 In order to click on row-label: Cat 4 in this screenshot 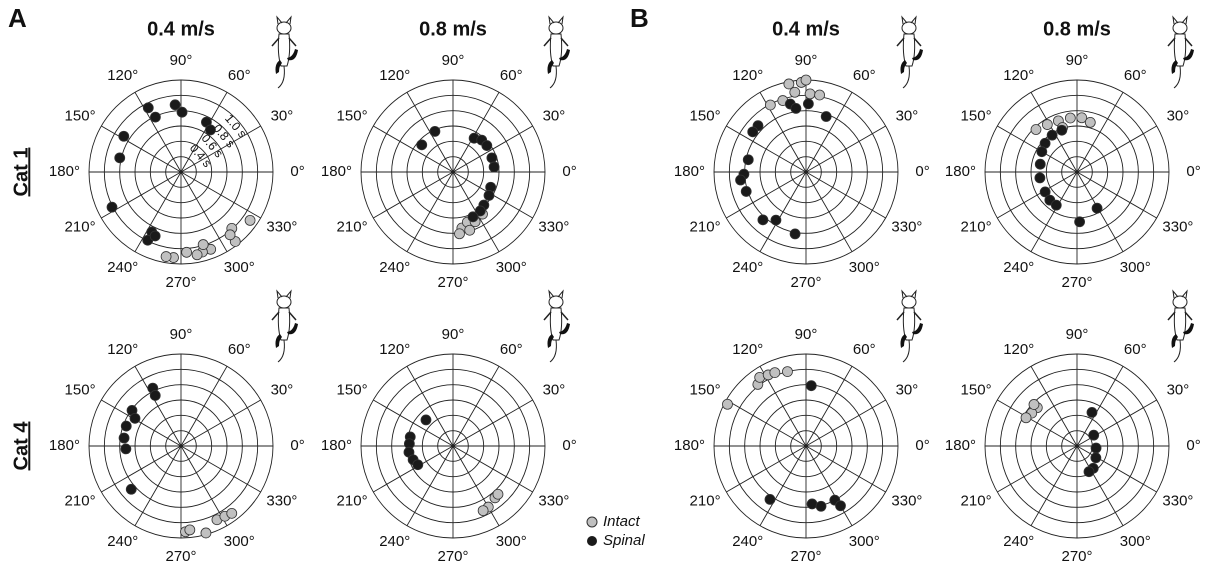, I will do `click(21, 446)`.